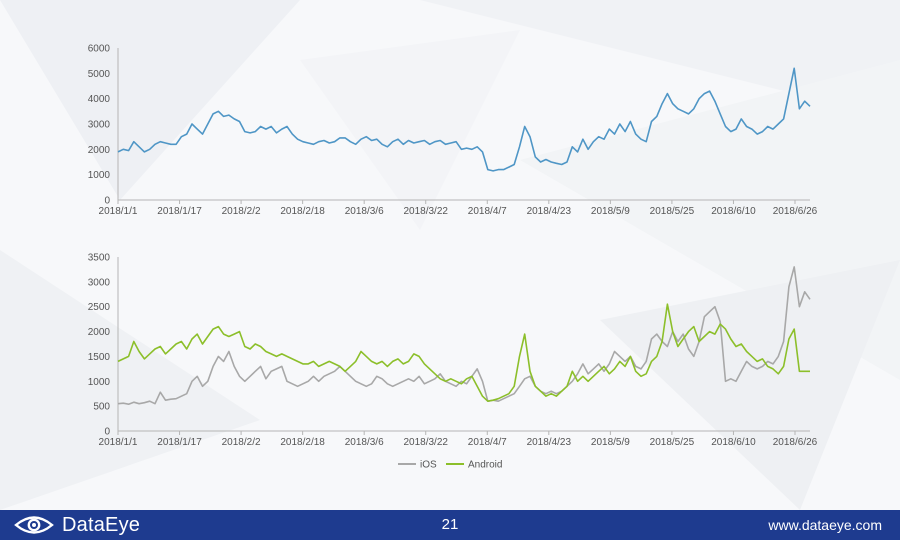 The width and height of the screenshot is (900, 540). I want to click on y-tick-label: 1500, so click(99, 357).